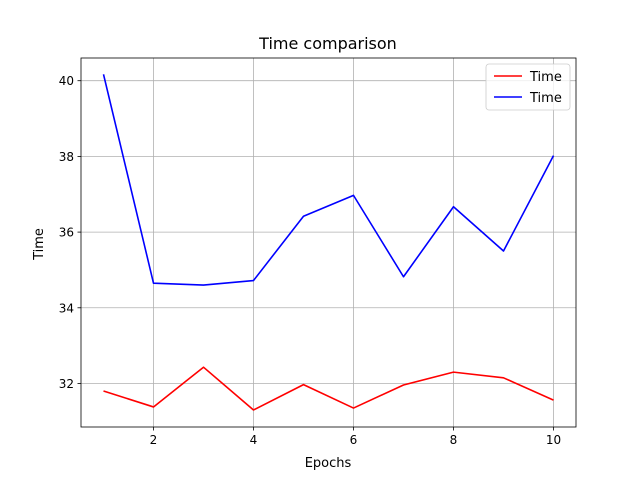 This screenshot has height=480, width=640. What do you see at coordinates (154, 440) in the screenshot?
I see `x-tick-label: 2` at bounding box center [154, 440].